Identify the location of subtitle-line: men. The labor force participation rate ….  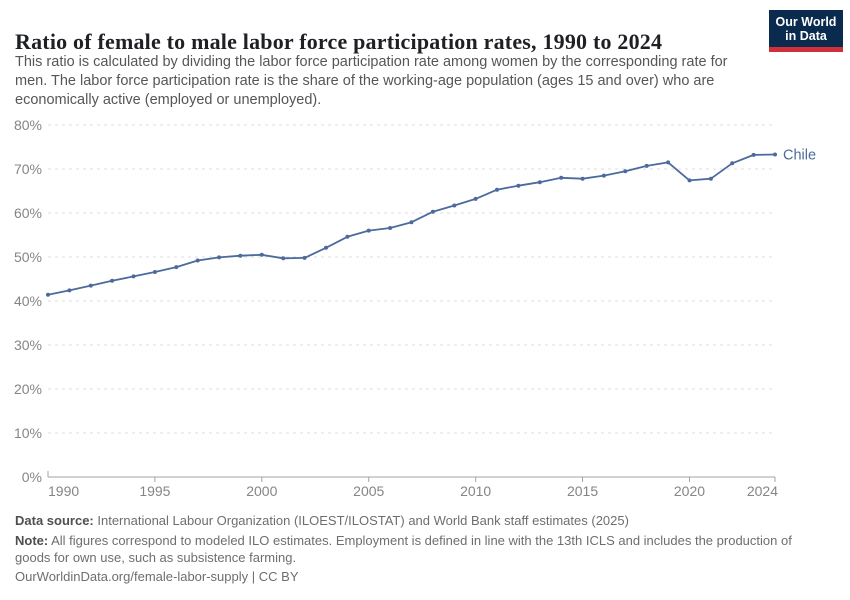
(365, 81).